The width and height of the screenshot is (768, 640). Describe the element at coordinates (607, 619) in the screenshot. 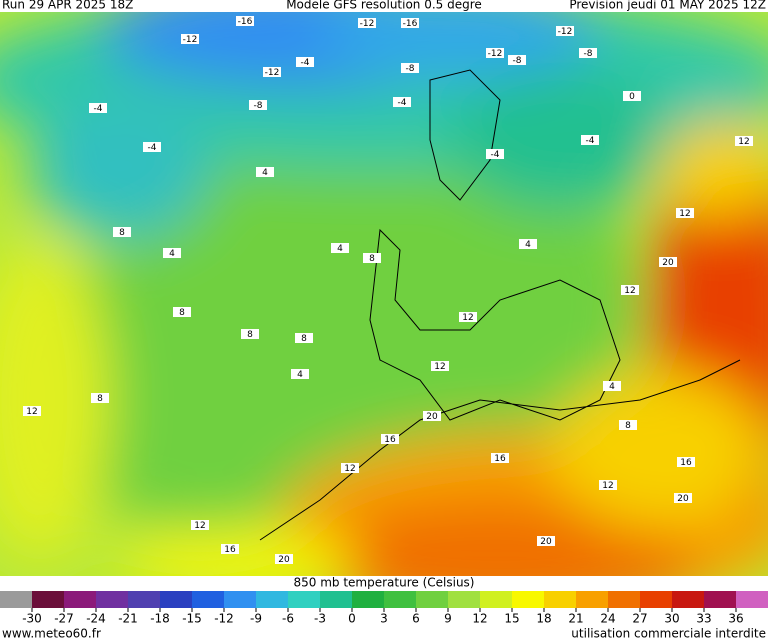

I see `colorbar-tick-label: 24` at that location.